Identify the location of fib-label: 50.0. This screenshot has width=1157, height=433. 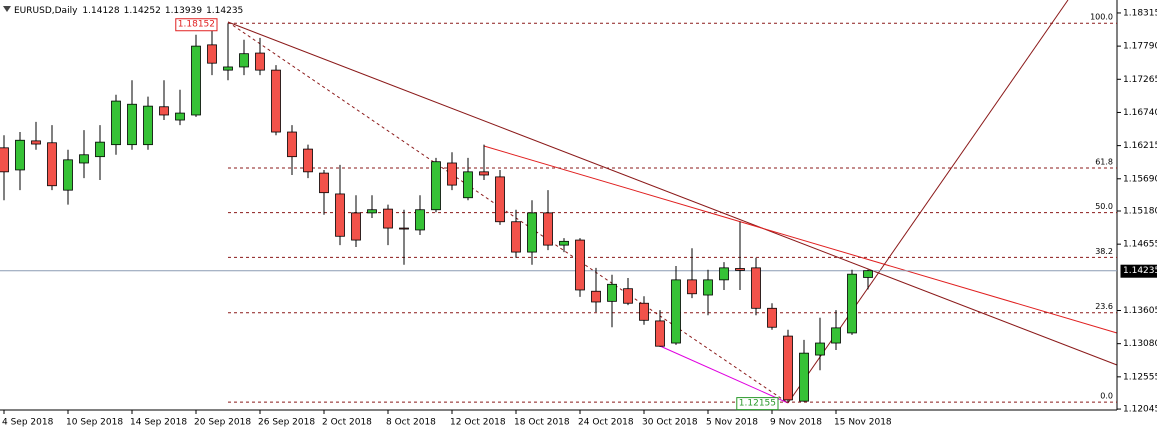
(1104, 206).